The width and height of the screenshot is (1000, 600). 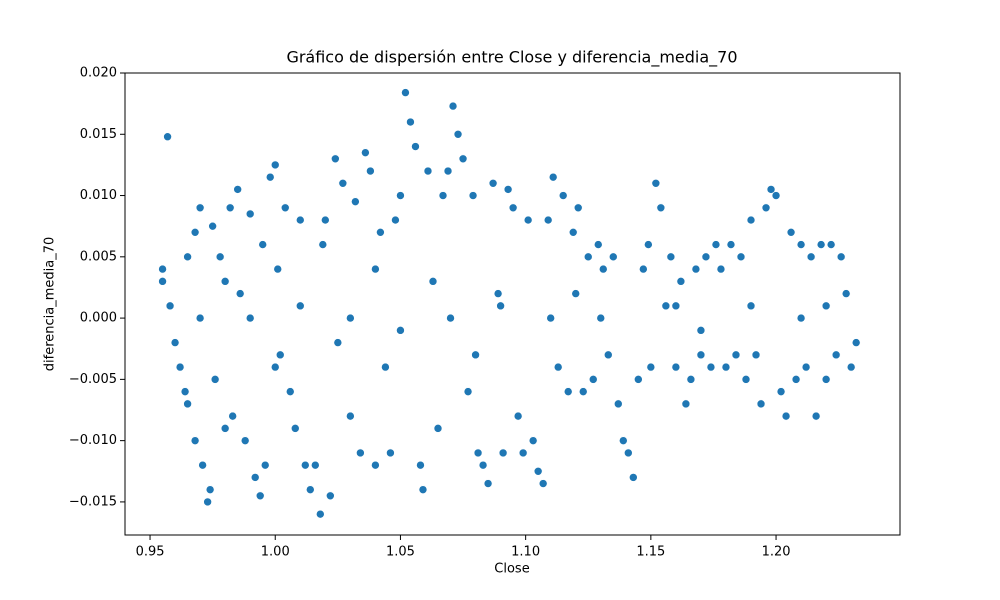 What do you see at coordinates (93, 501) in the screenshot?
I see `y-tick-label: −0.015` at bounding box center [93, 501].